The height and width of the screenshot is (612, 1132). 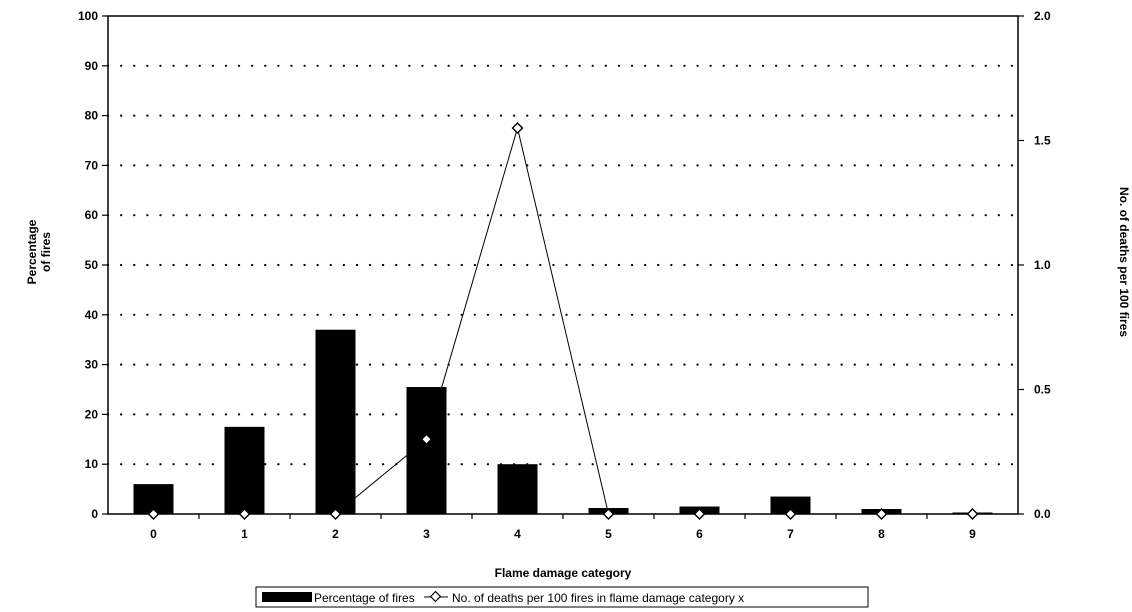 What do you see at coordinates (92, 365) in the screenshot?
I see `left-tick-label: 30` at bounding box center [92, 365].